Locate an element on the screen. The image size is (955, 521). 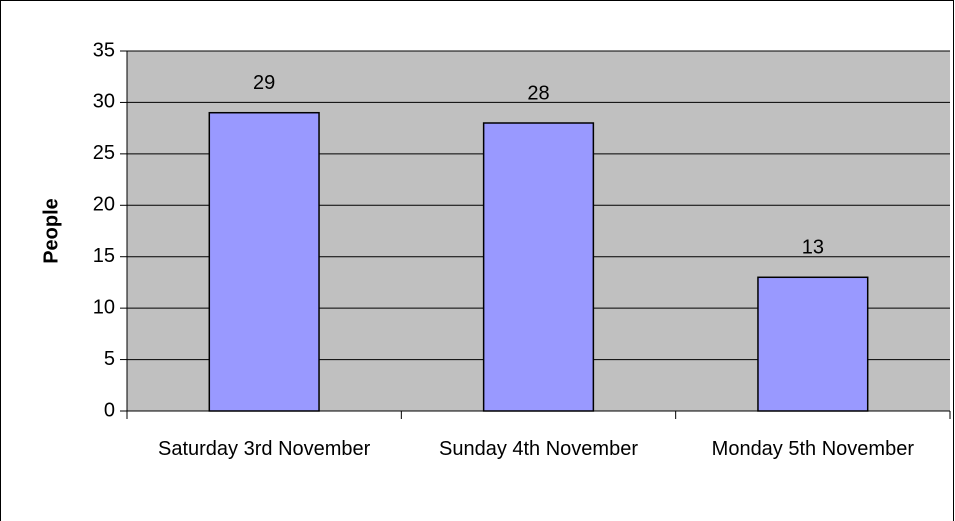
y-tick-label: 25 is located at coordinates (104, 153).